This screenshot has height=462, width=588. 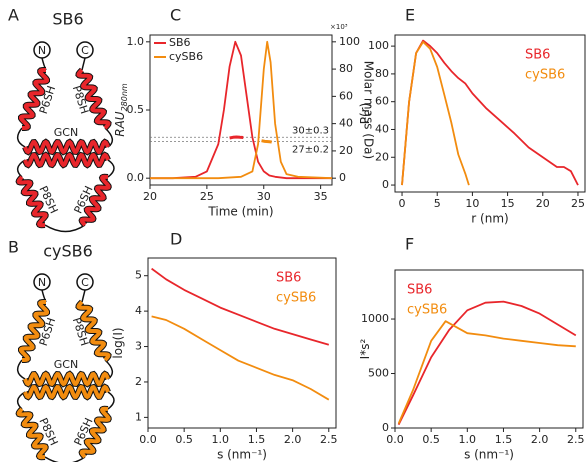 What do you see at coordinates (468, 439) in the screenshot?
I see `x-tick-label: 1.0` at bounding box center [468, 439].